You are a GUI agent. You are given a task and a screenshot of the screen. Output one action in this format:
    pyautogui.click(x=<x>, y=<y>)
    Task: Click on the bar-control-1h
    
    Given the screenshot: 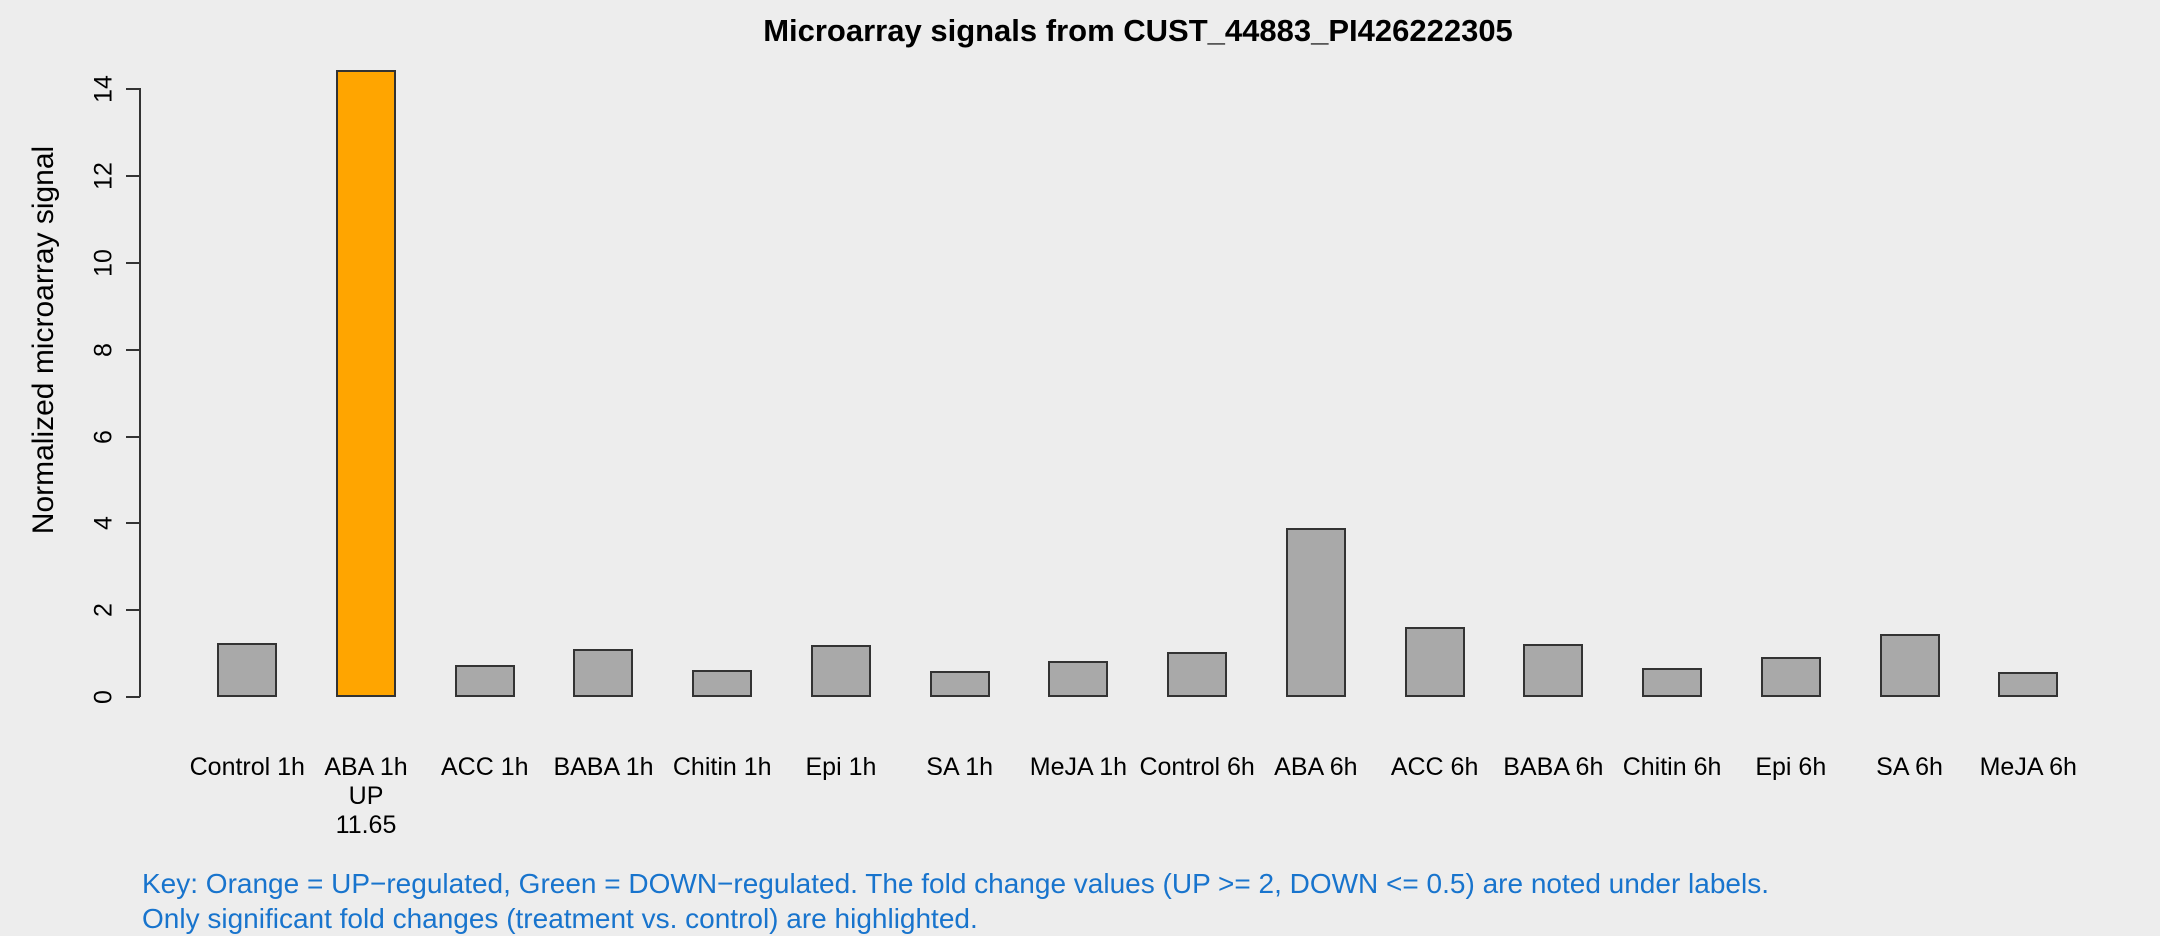 What is the action you would take?
    pyautogui.click(x=247, y=670)
    